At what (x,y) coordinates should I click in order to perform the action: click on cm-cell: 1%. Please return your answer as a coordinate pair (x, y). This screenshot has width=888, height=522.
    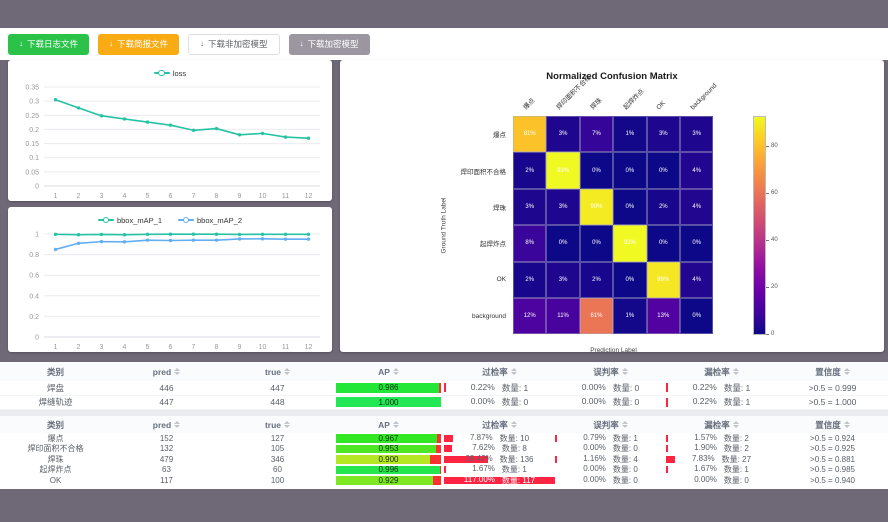
    Looking at the image, I should click on (630, 316).